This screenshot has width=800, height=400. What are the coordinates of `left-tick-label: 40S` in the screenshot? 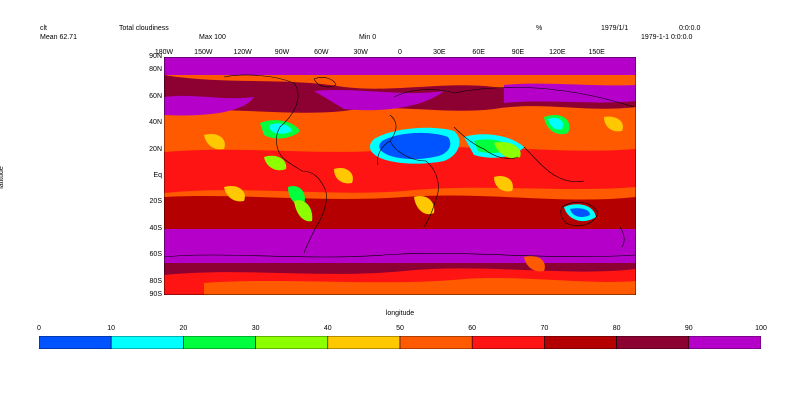 It's located at (155, 228).